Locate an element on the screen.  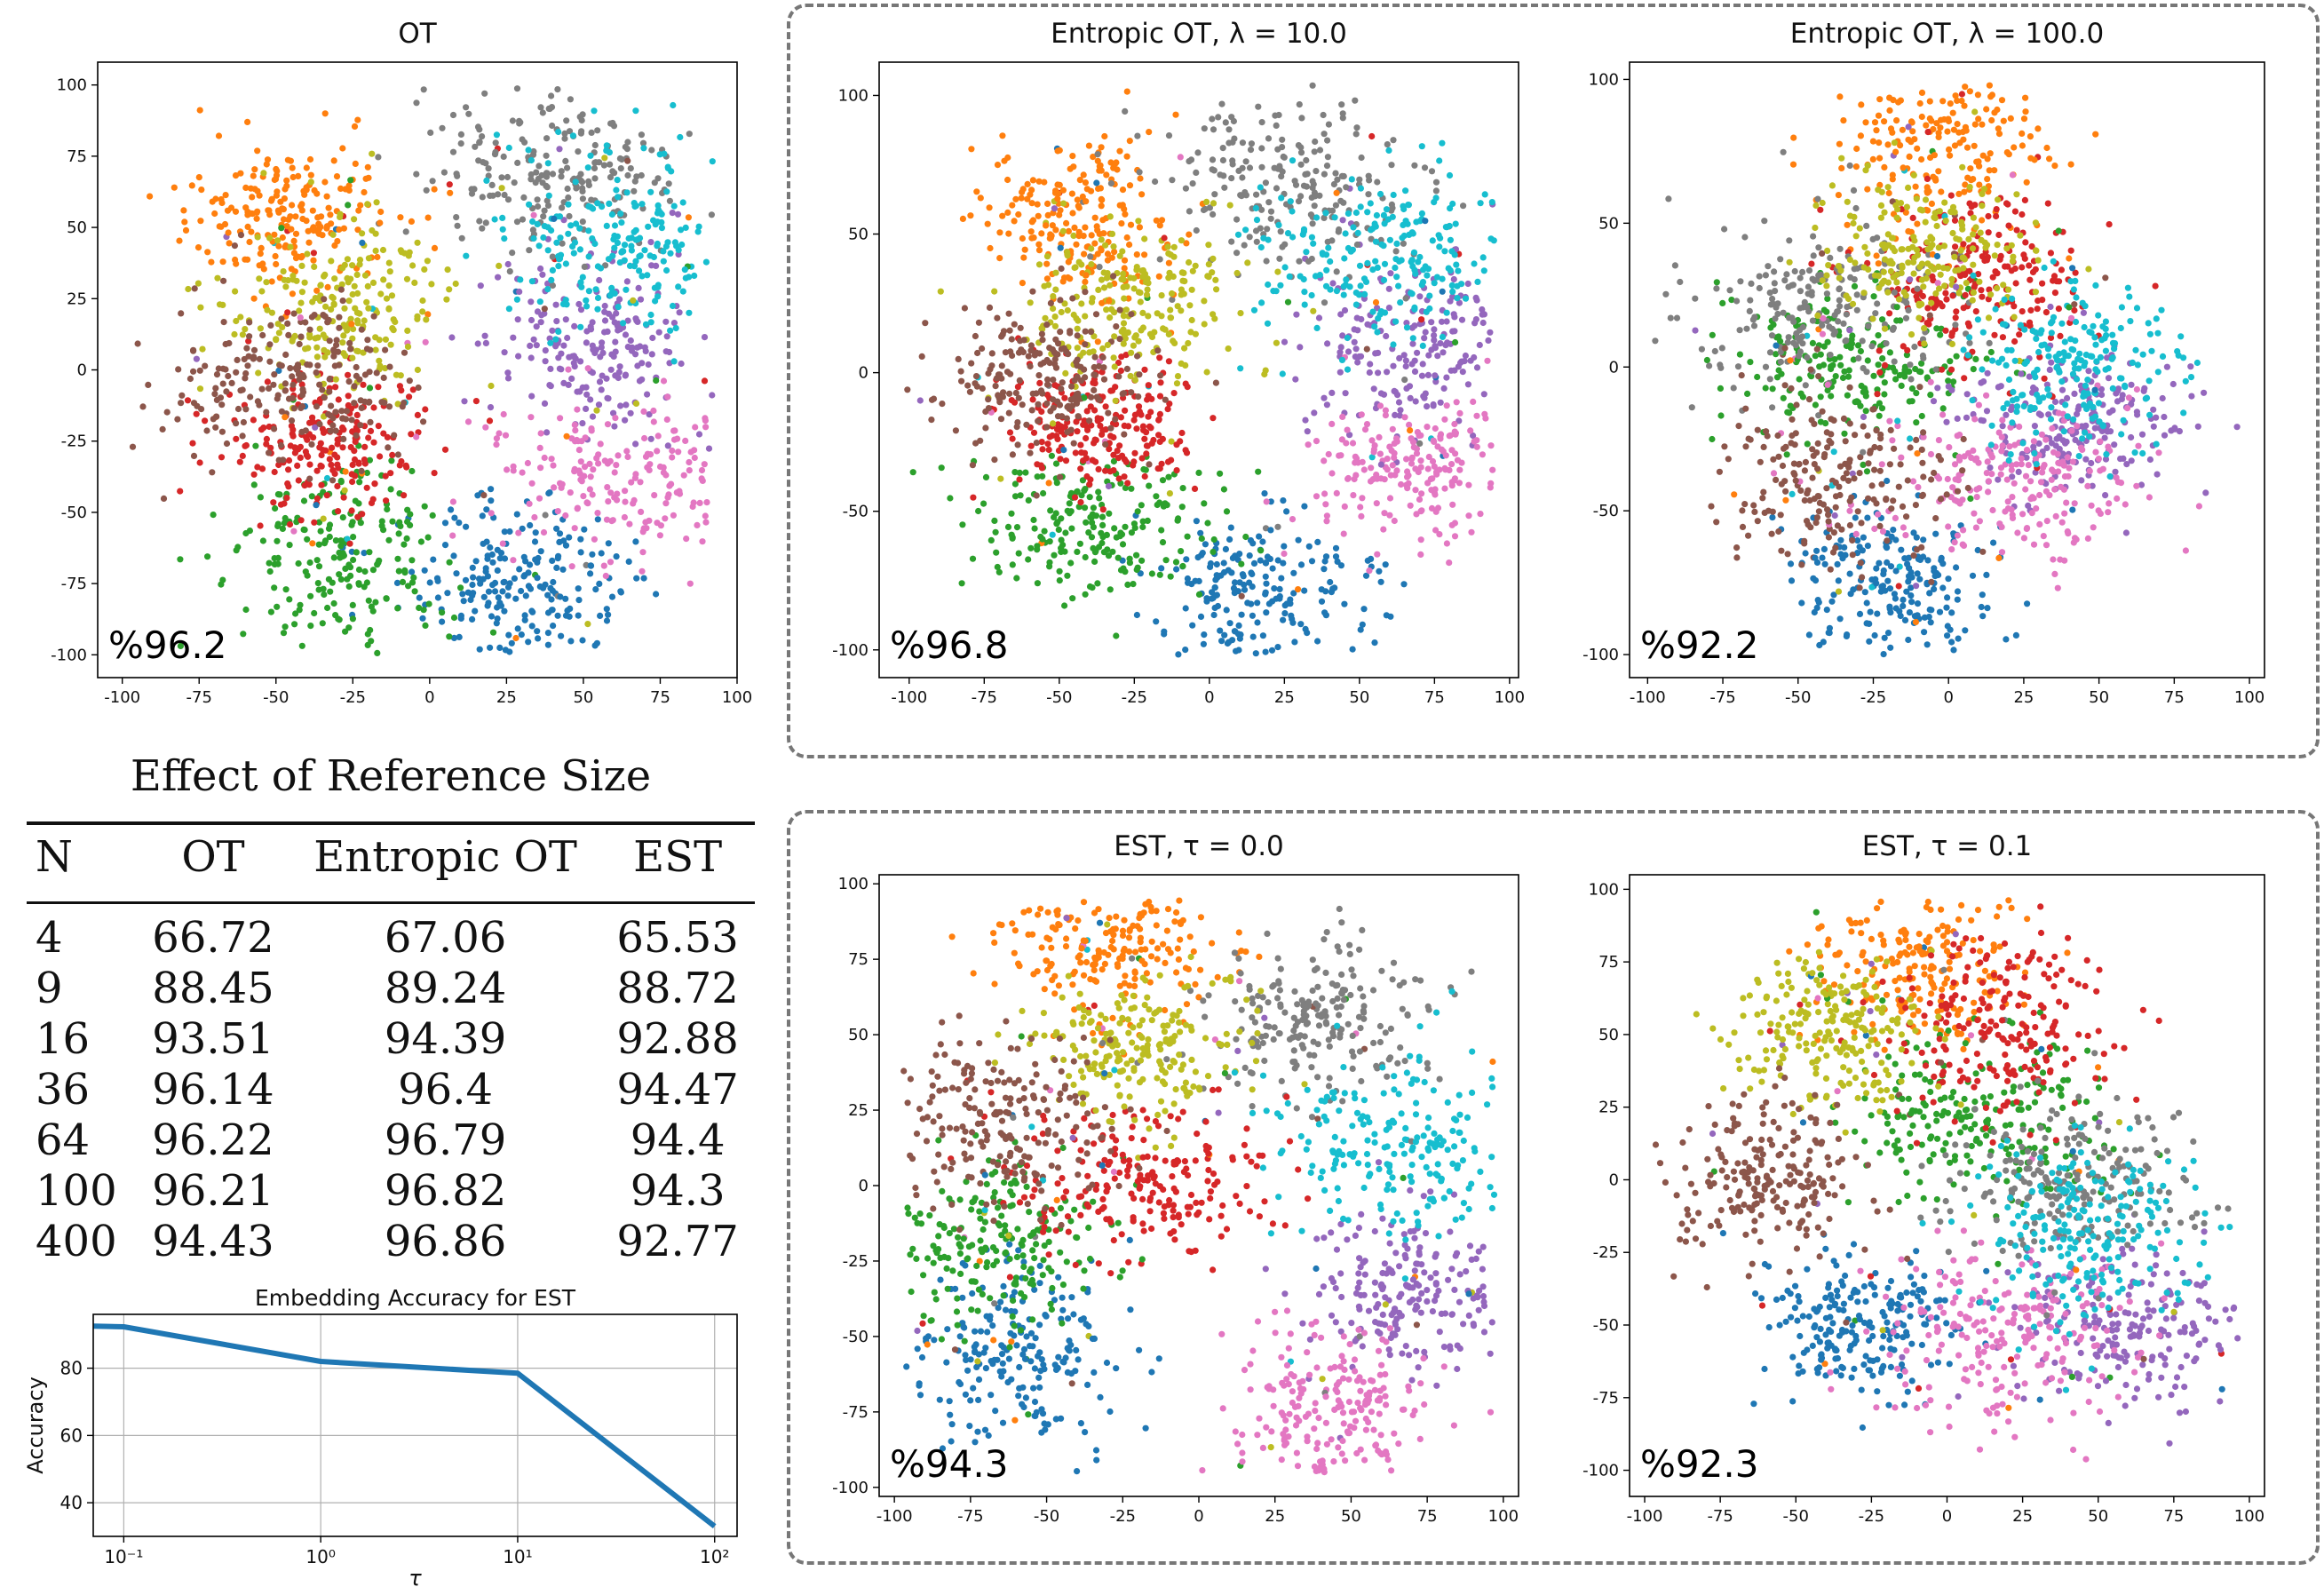
x-tick-label: 50 is located at coordinates (1359, 698).